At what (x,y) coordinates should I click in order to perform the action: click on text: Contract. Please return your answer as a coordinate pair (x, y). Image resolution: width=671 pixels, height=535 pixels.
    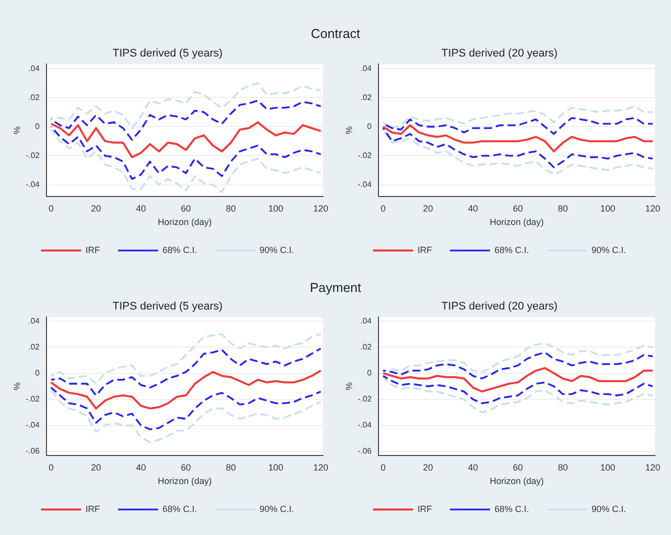
    Looking at the image, I should click on (336, 33).